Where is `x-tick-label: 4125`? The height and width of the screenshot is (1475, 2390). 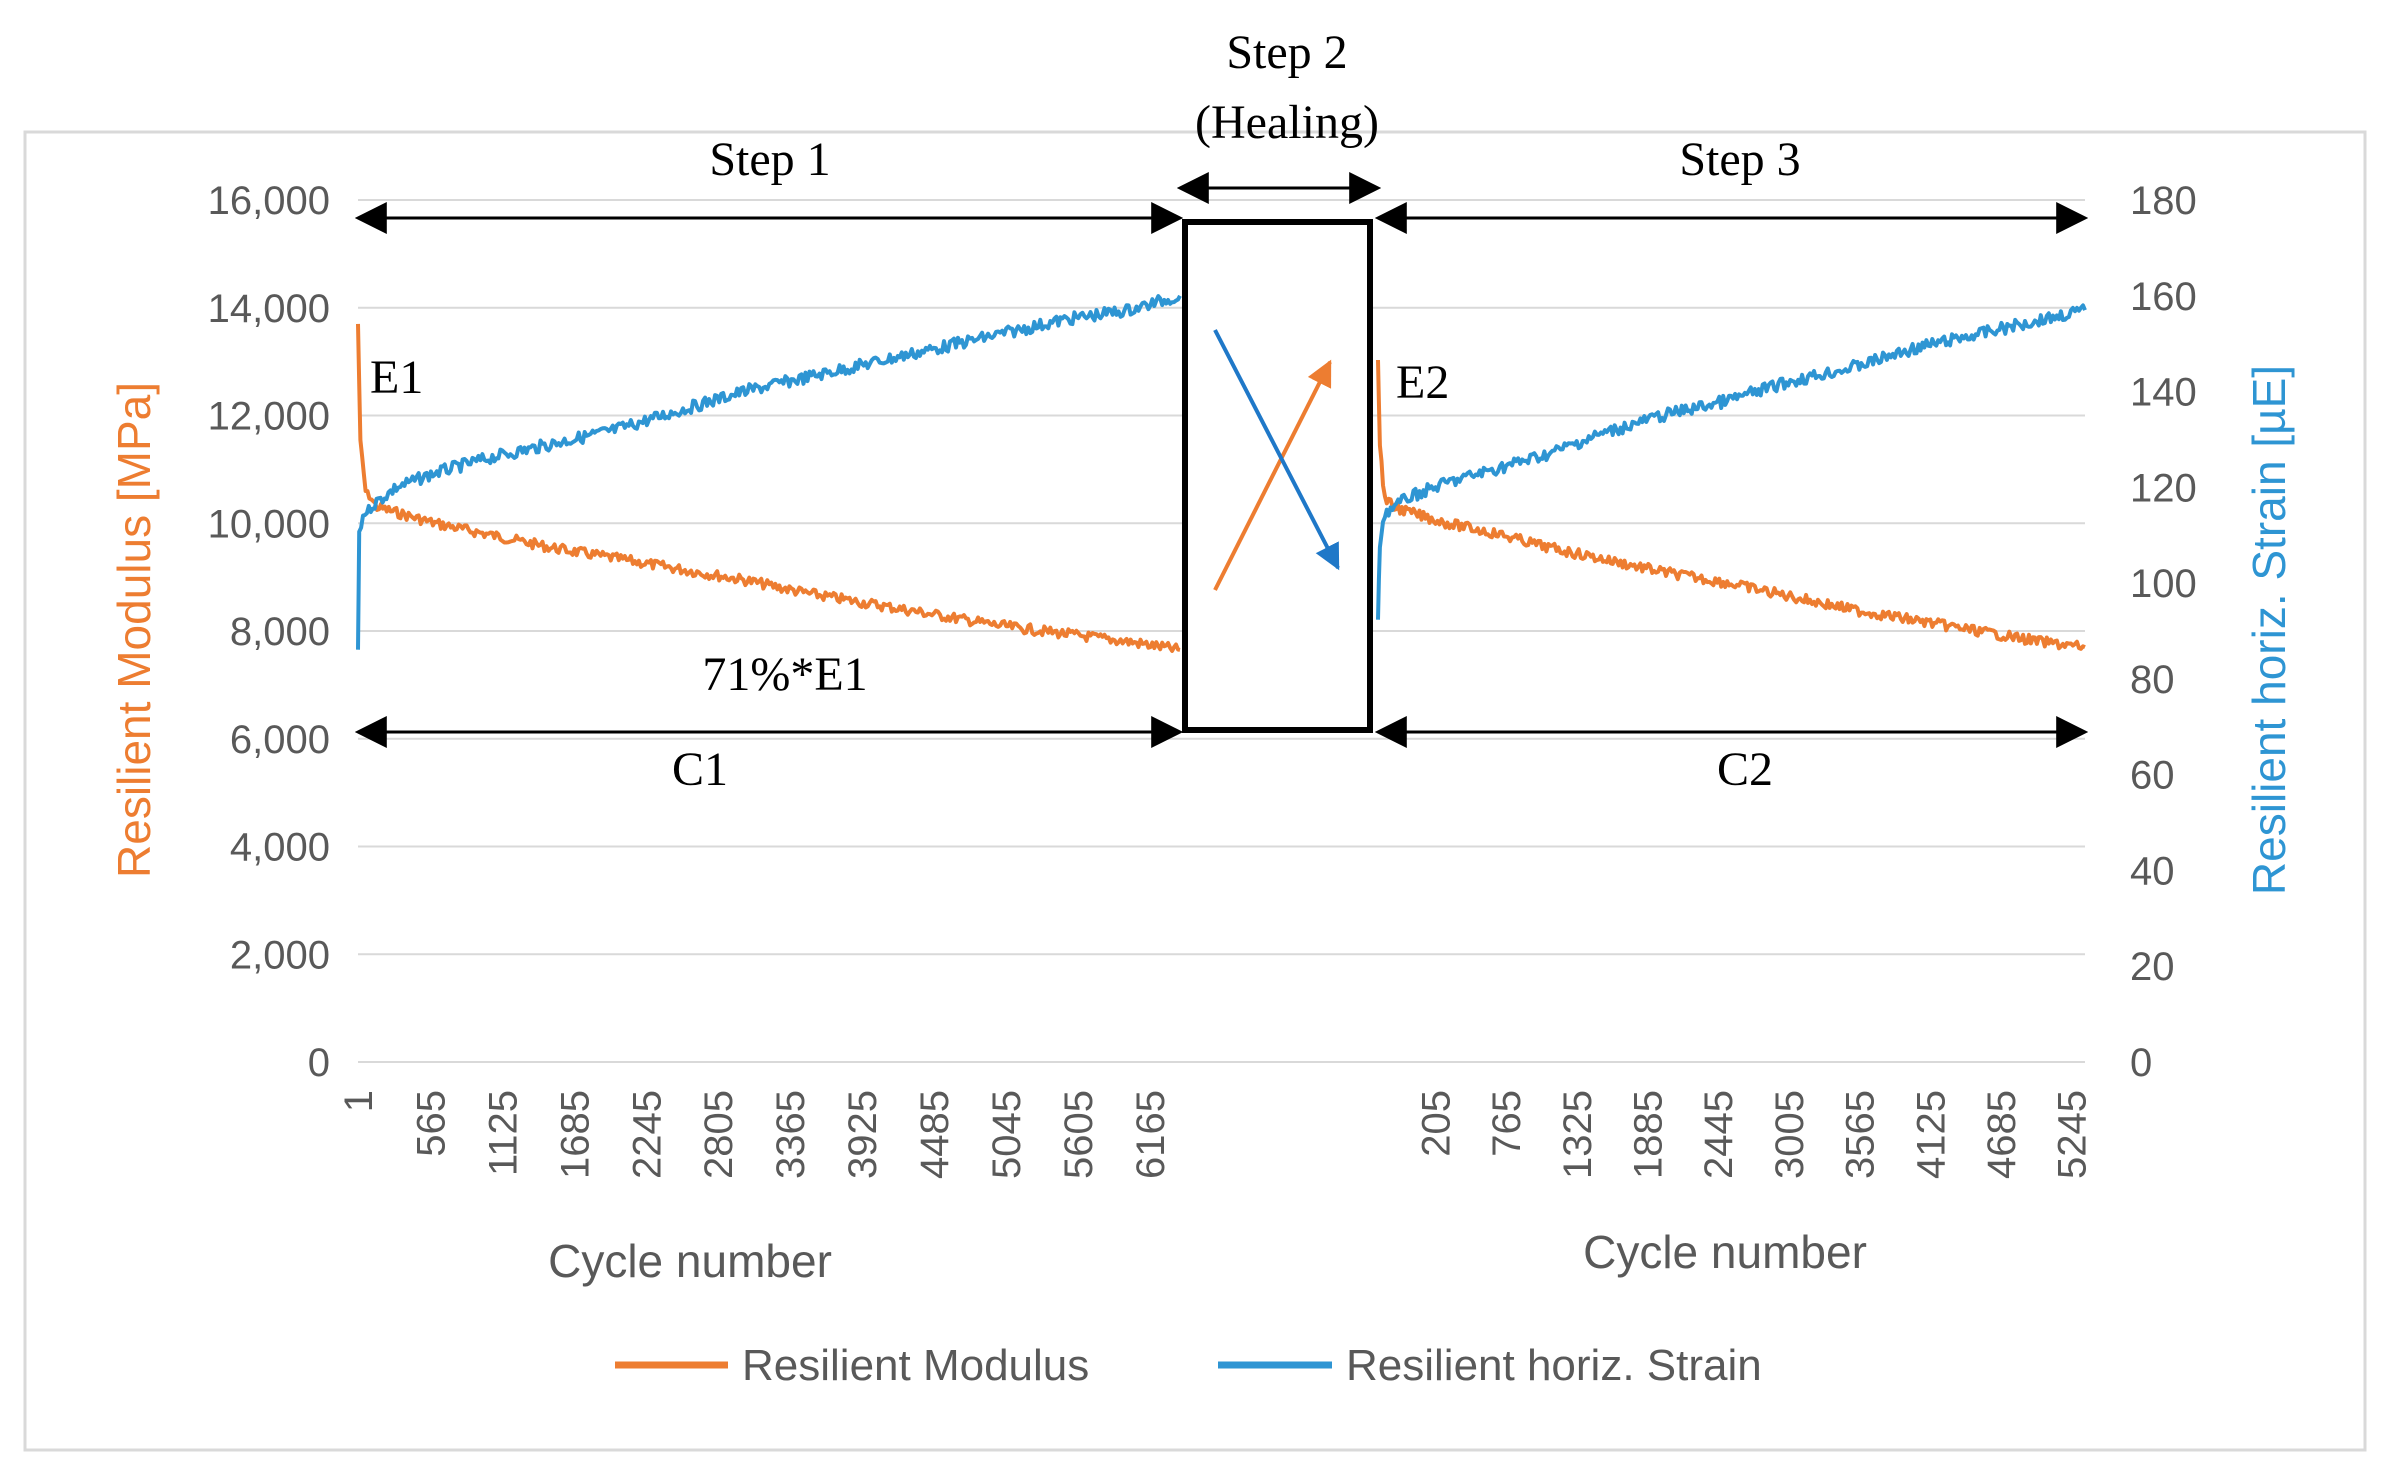
x-tick-label: 4125 is located at coordinates (1931, 1134).